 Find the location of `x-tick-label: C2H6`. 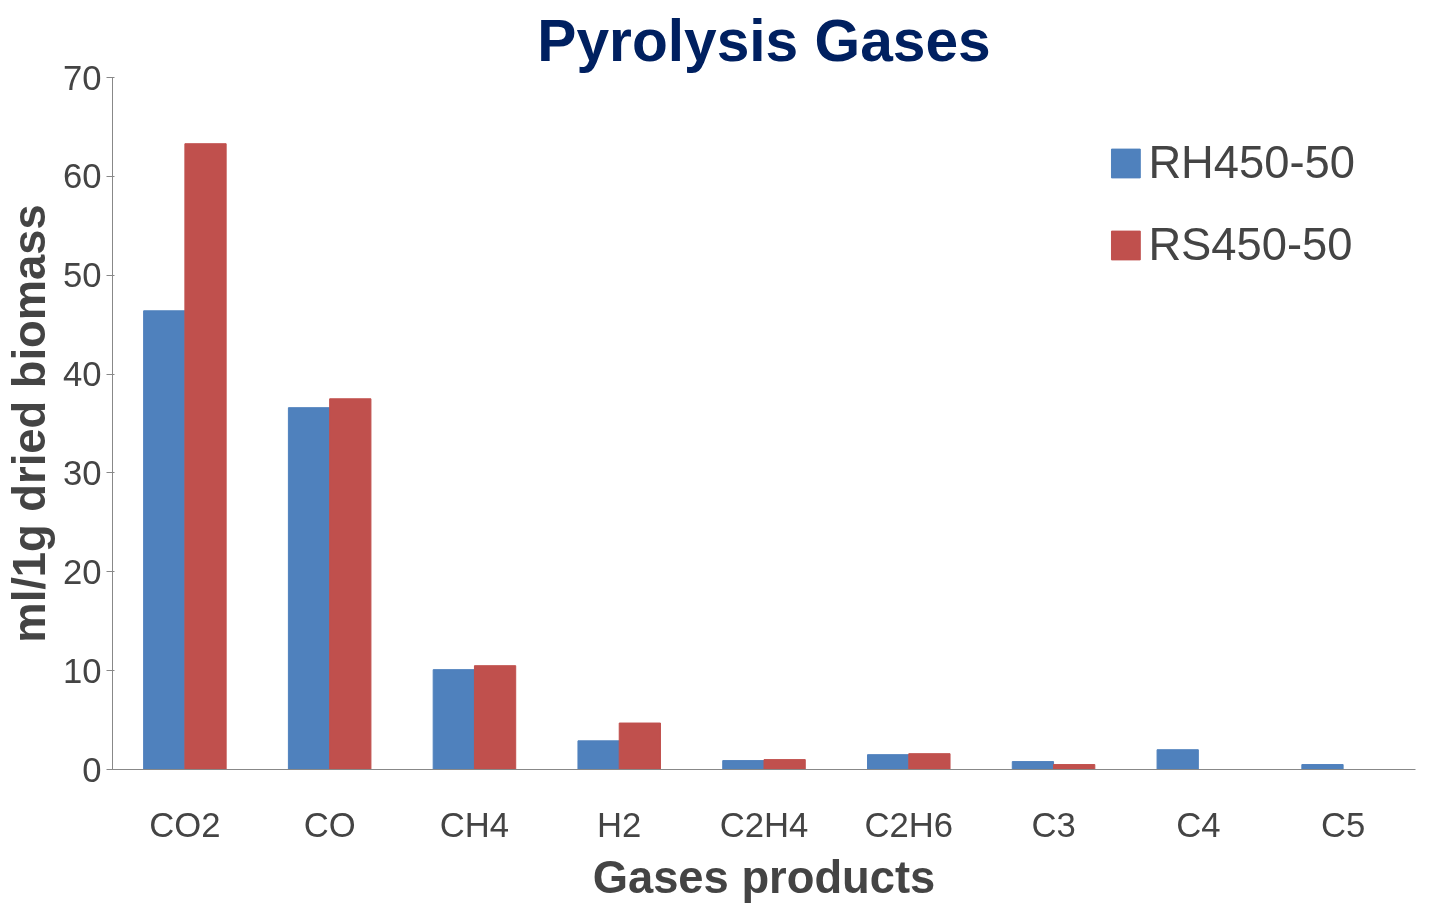

x-tick-label: C2H6 is located at coordinates (909, 824).